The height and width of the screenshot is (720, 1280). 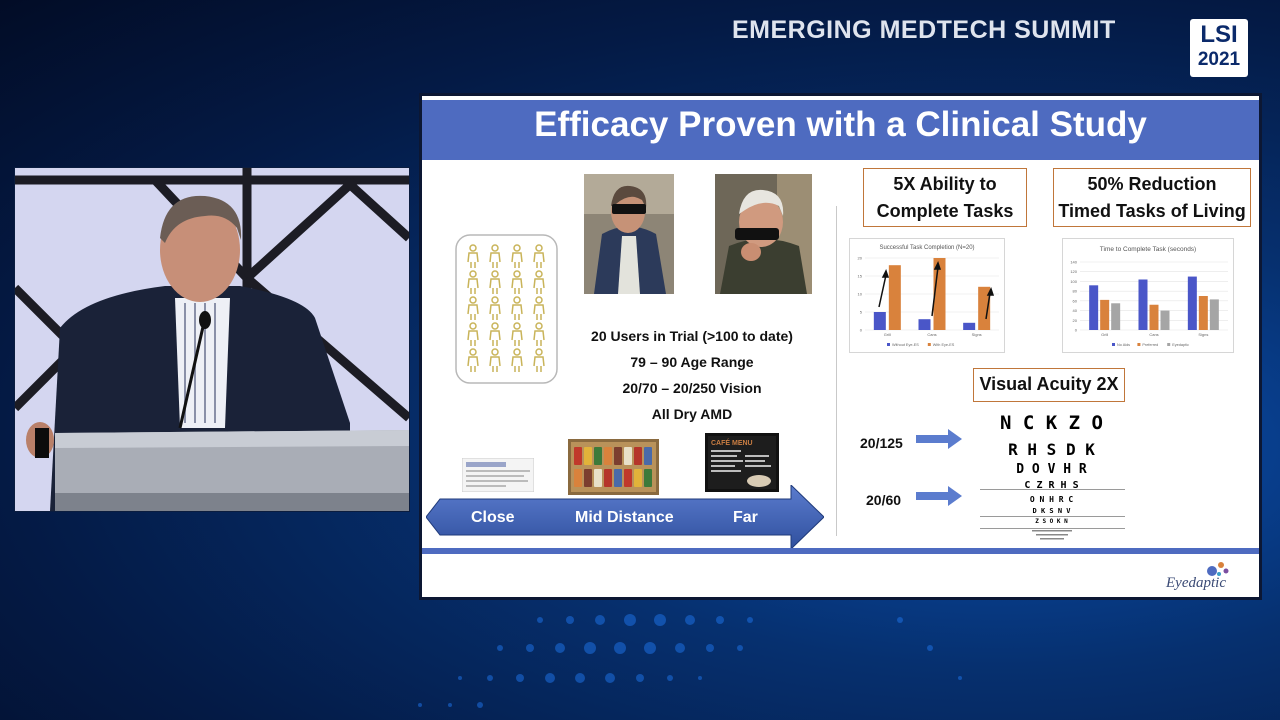 I want to click on trial-stat-vision: 20/70 – 20/250 Vision, so click(x=692, y=388).